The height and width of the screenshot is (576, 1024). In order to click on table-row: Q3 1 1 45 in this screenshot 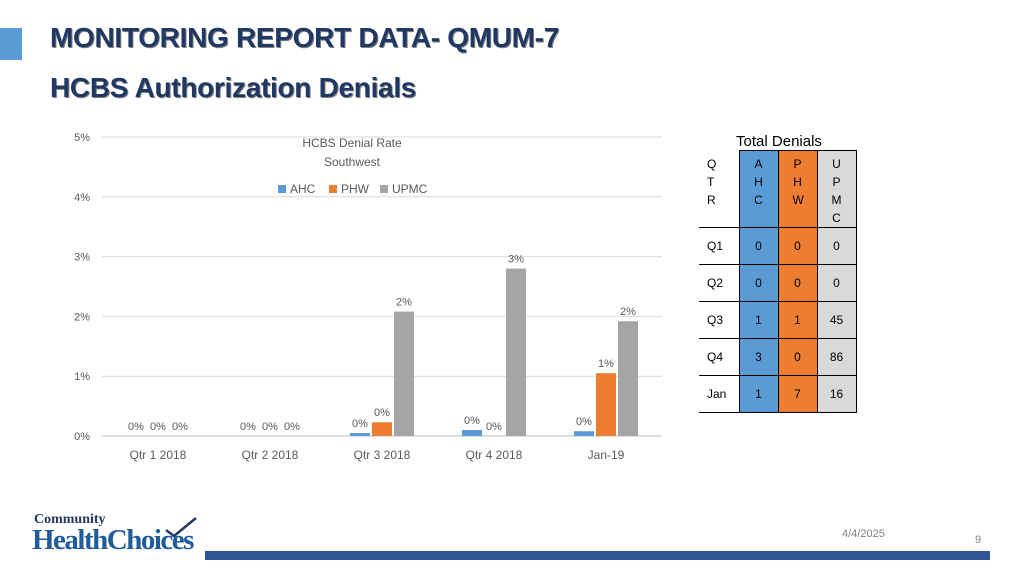, I will do `click(778, 320)`.